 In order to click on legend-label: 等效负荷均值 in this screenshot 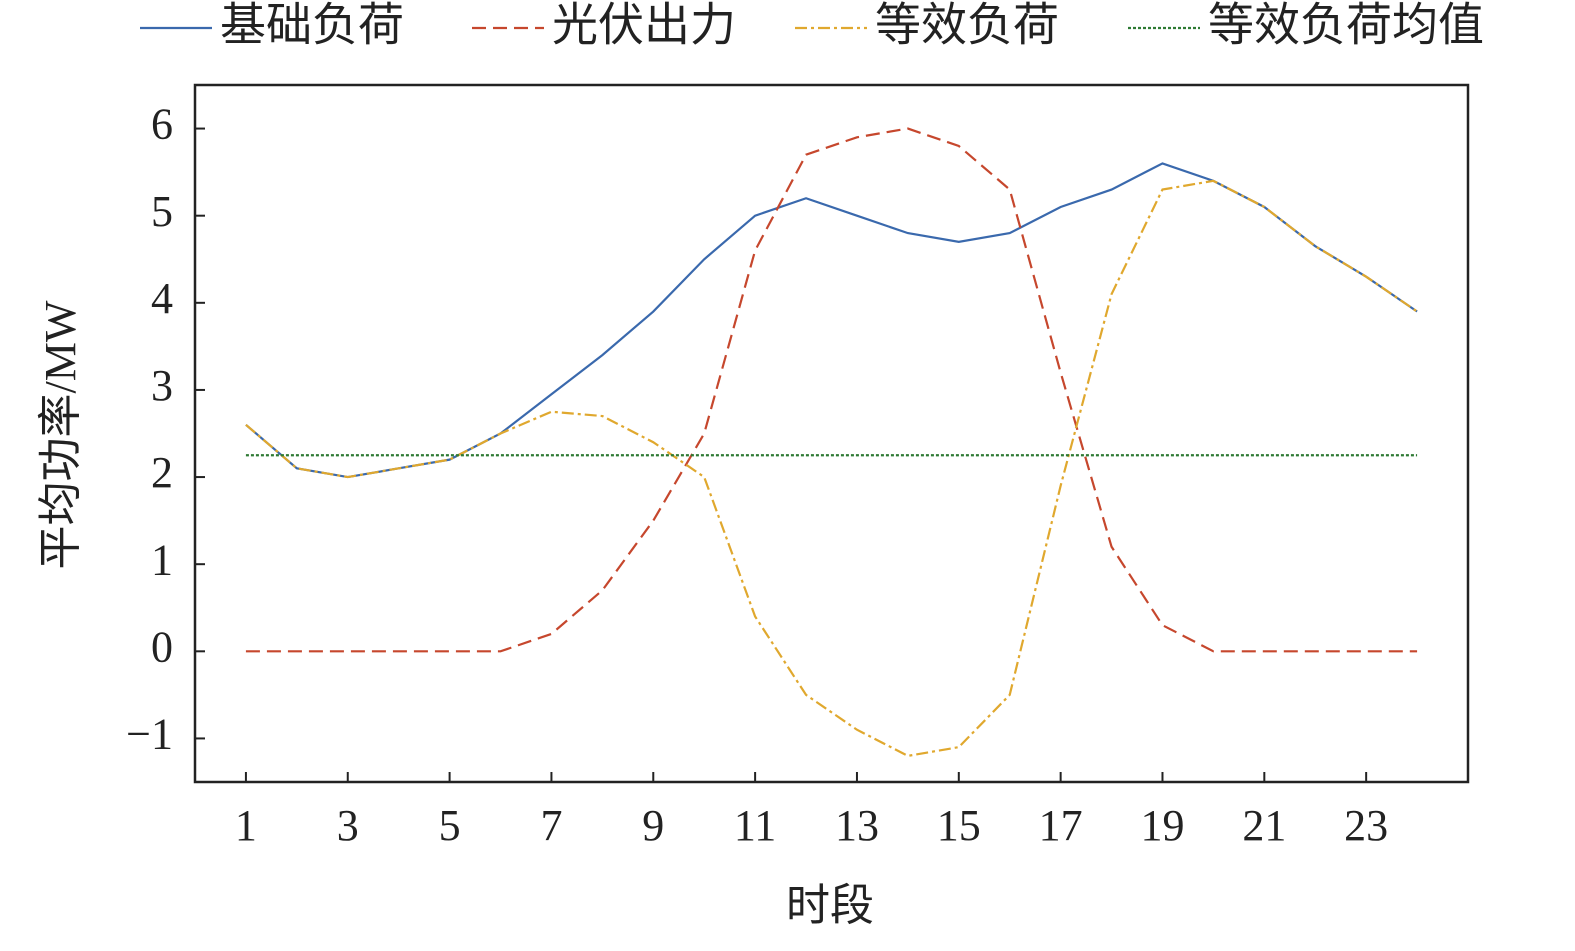, I will do `click(1346, 25)`.